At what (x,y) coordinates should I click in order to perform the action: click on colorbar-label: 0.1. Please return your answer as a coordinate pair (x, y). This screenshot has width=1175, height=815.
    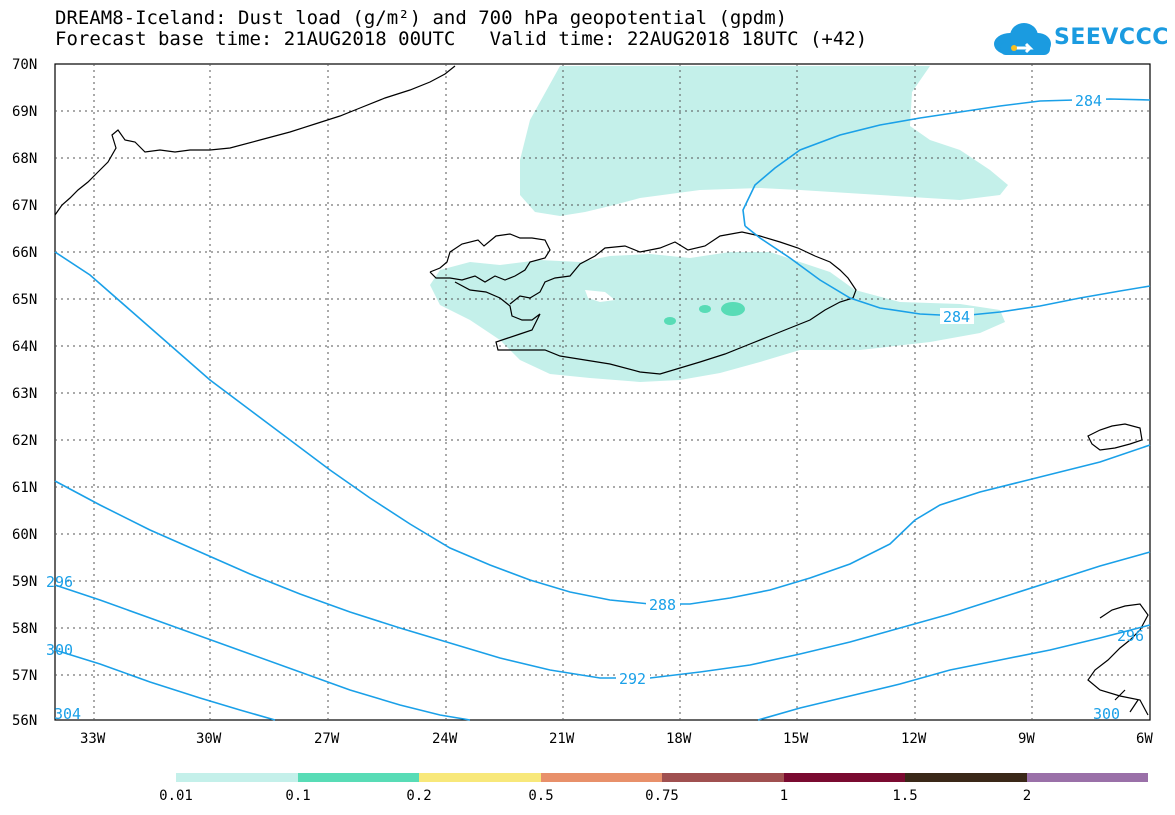
    Looking at the image, I should click on (298, 796).